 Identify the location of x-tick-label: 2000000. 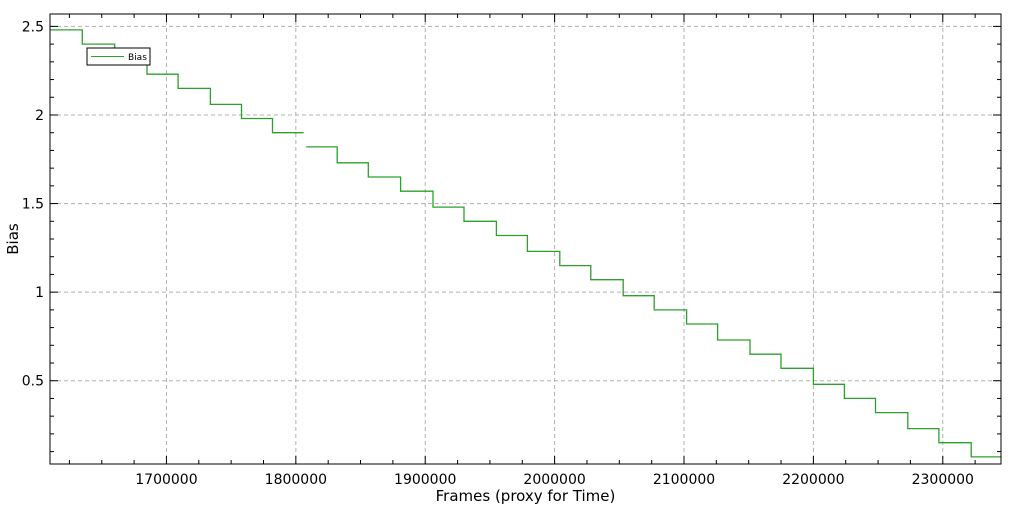
(554, 480).